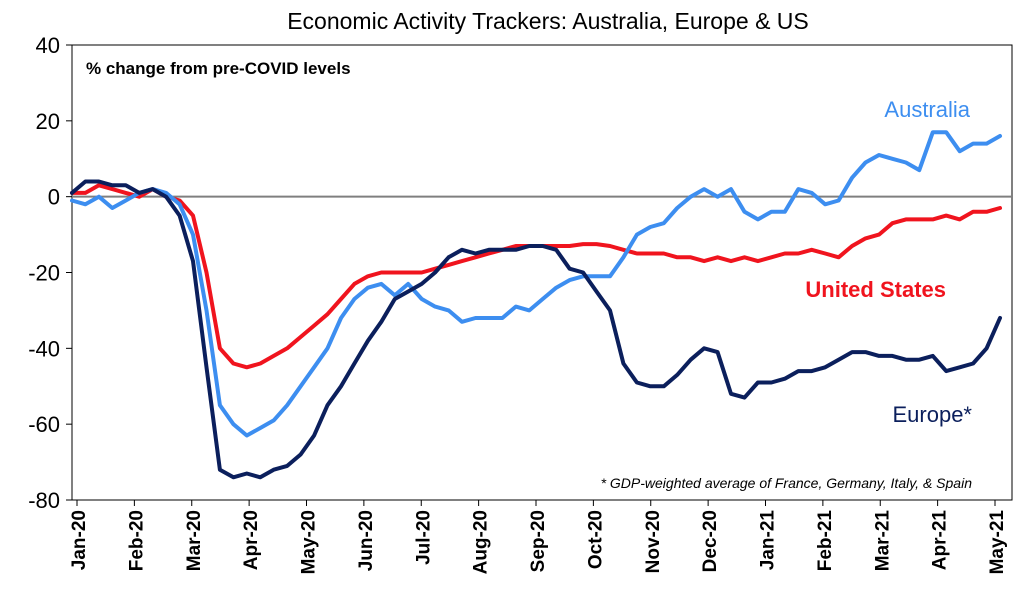 The image size is (1024, 604). What do you see at coordinates (194, 540) in the screenshot?
I see `x-tick-label: Mar-20` at bounding box center [194, 540].